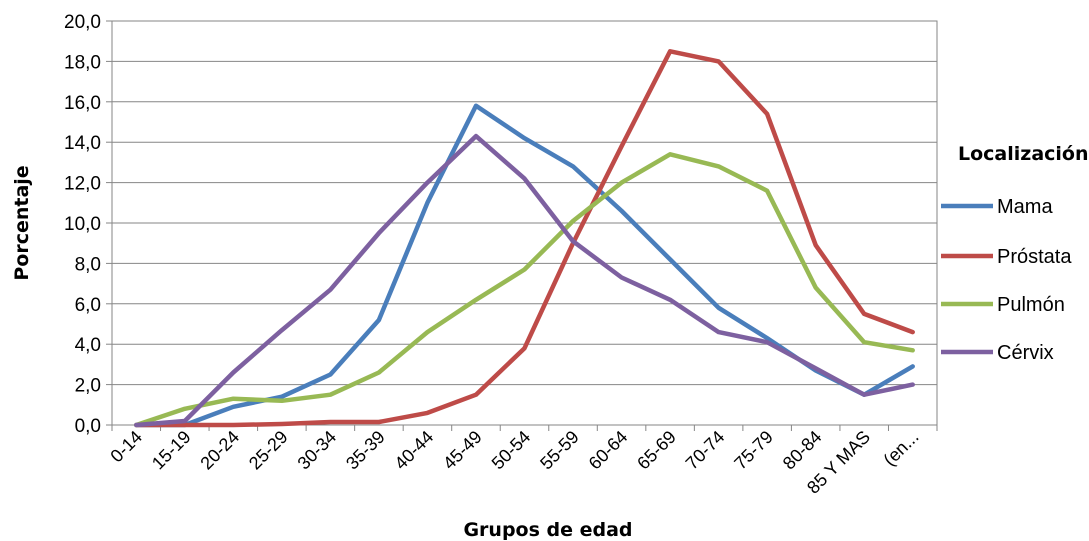  What do you see at coordinates (547, 530) in the screenshot?
I see `x-axis-title: Grupos de edad` at bounding box center [547, 530].